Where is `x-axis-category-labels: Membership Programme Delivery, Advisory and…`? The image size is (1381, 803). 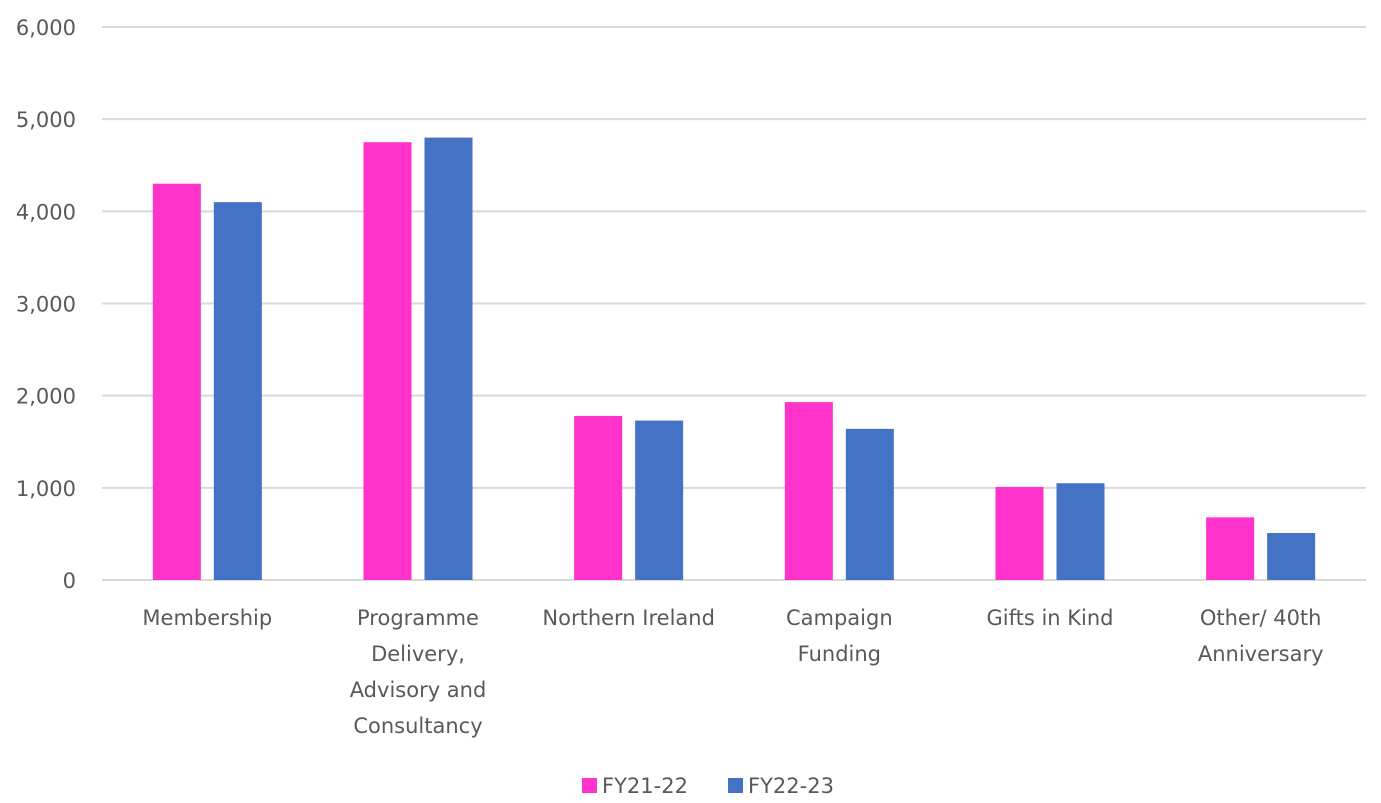 x-axis-category-labels: Membership Programme Delivery, Advisory and… is located at coordinates (732, 672).